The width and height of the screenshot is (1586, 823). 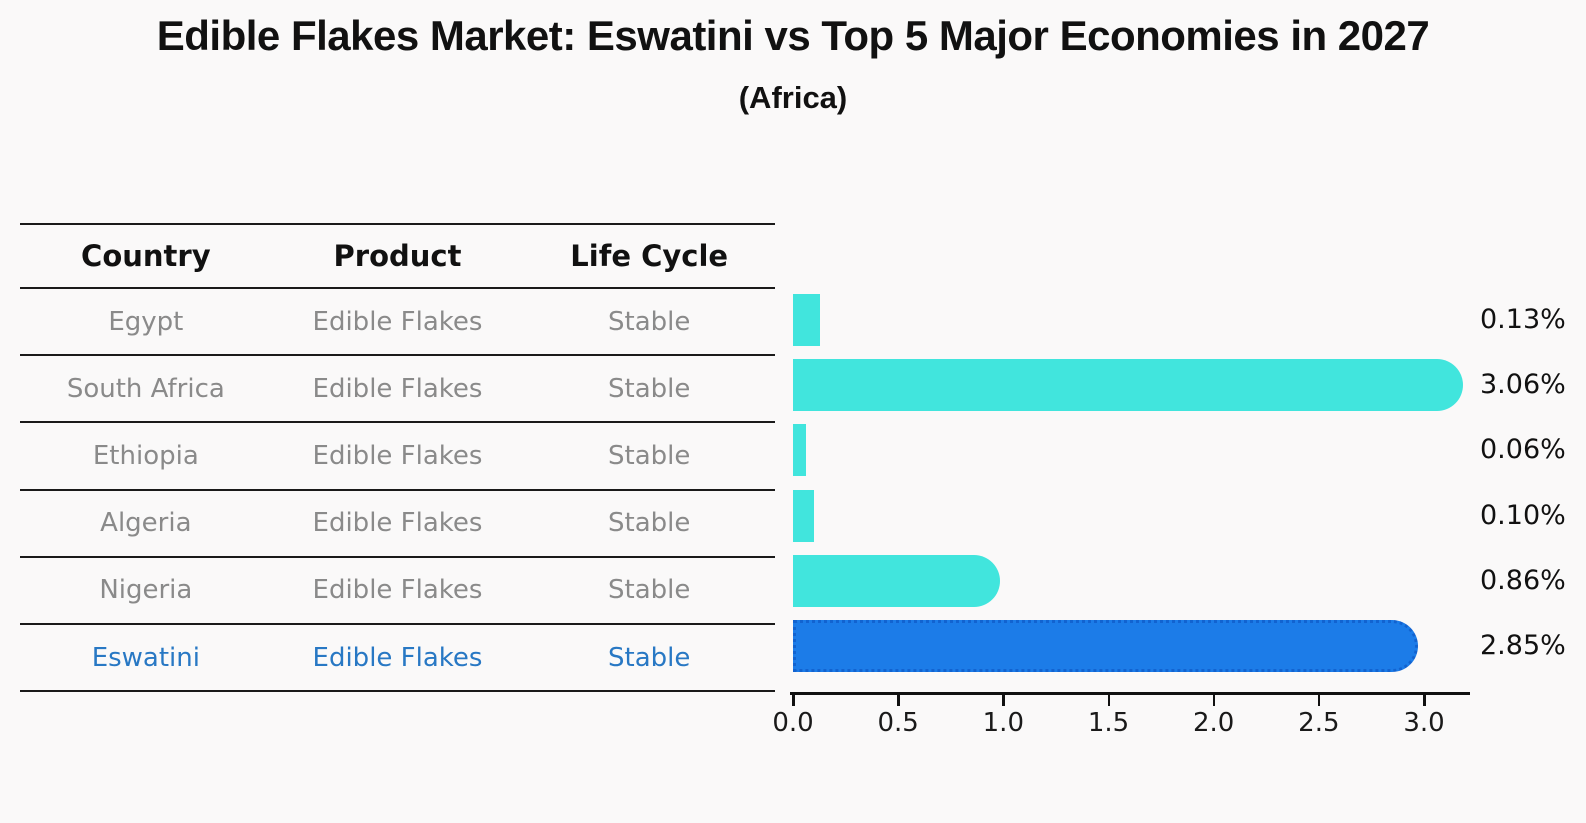 I want to click on table-row: Algeria Edible Flakes Stable, so click(x=397, y=524).